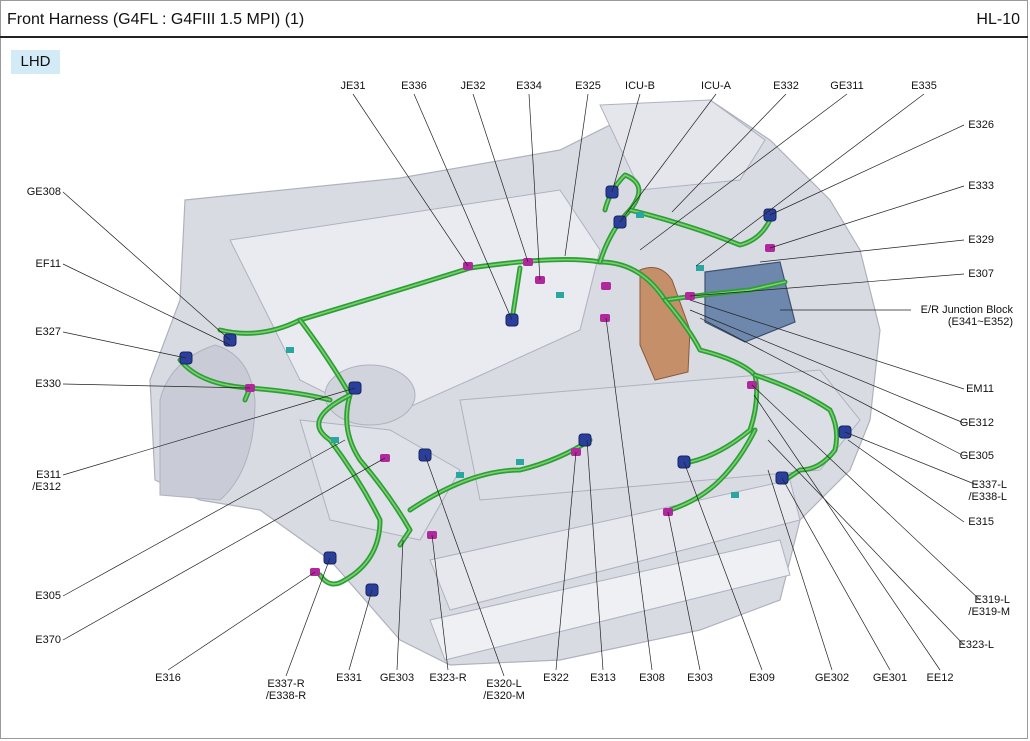  I want to click on connector-magenta, so click(606, 286).